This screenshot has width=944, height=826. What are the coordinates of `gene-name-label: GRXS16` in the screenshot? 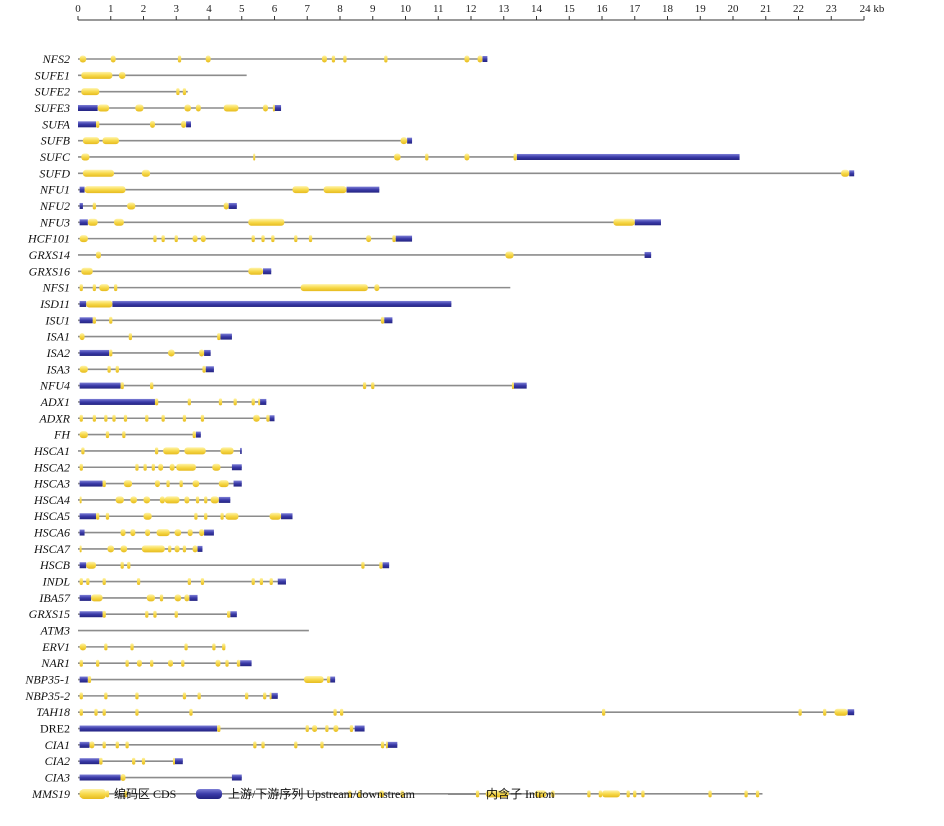 It's located at (49, 271).